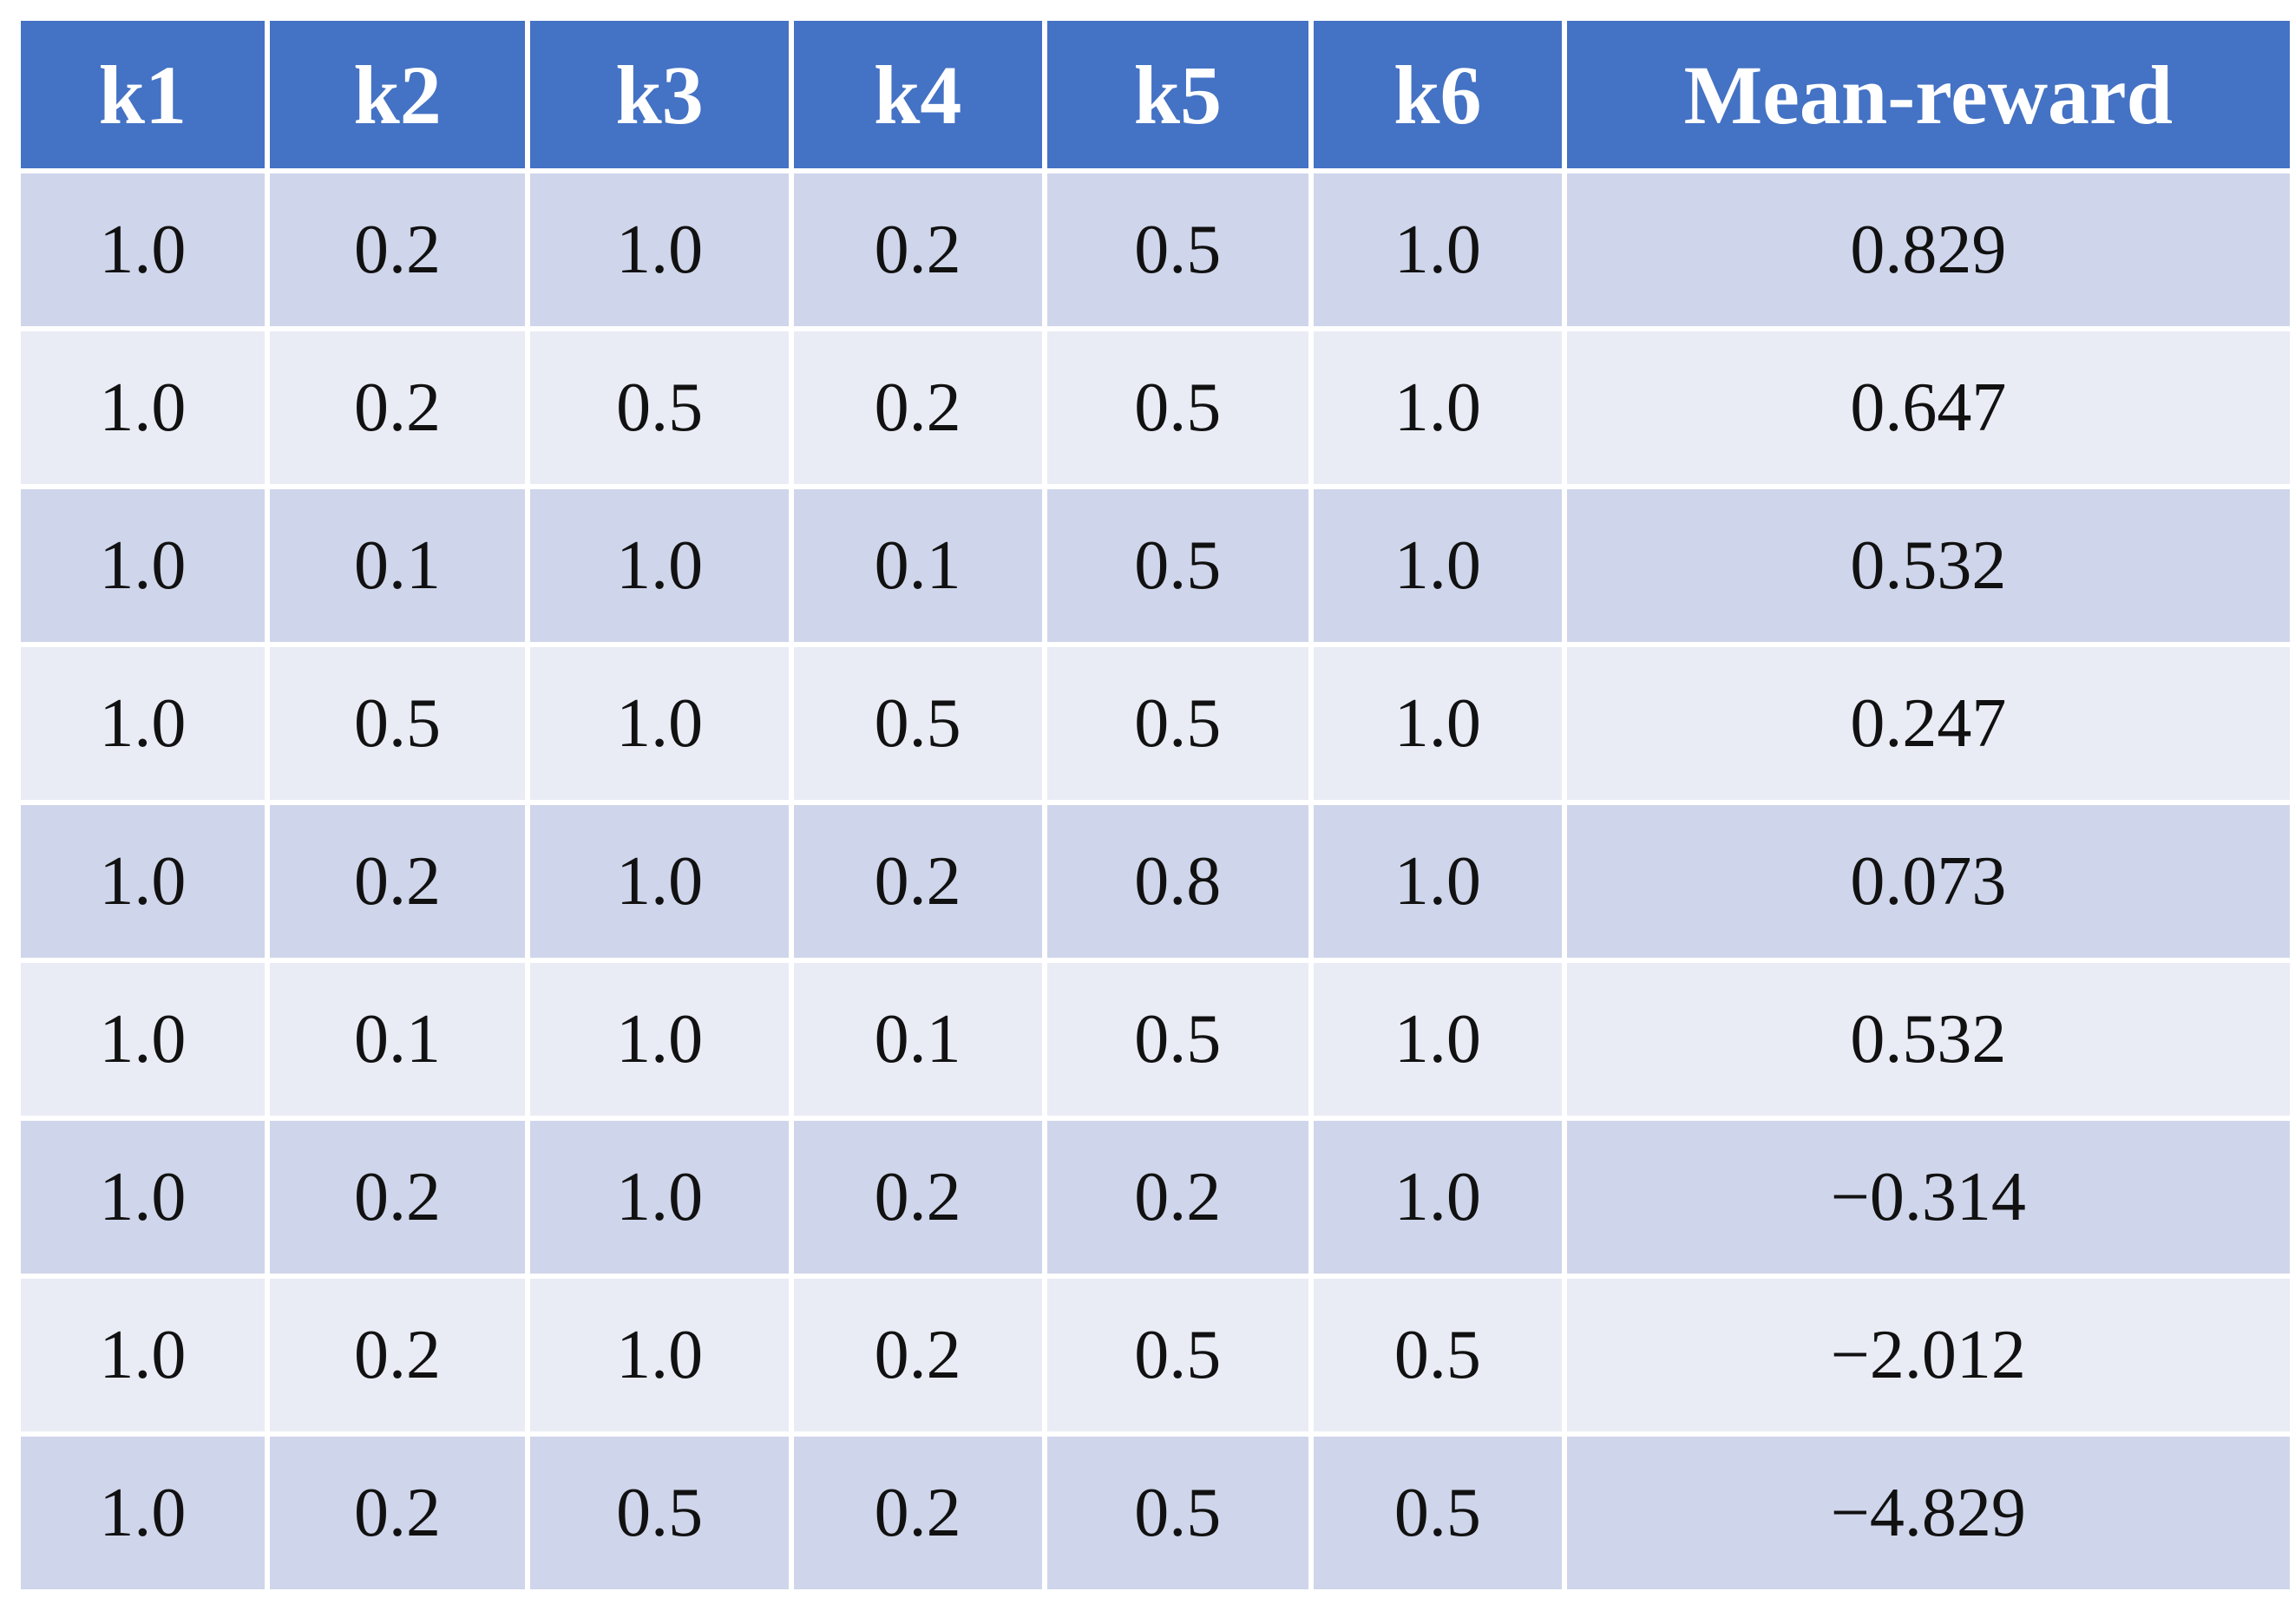 This screenshot has height=1624, width=2295. What do you see at coordinates (1438, 94) in the screenshot?
I see `header-cell: k6` at bounding box center [1438, 94].